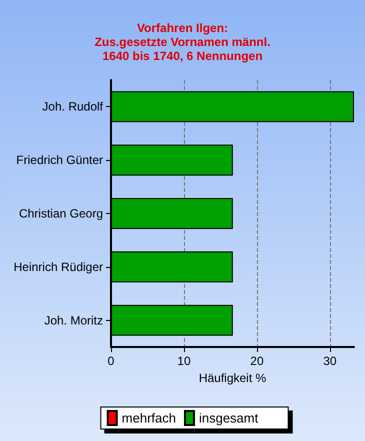  Describe the element at coordinates (111, 361) in the screenshot. I see `x-tick-label: 0` at that location.